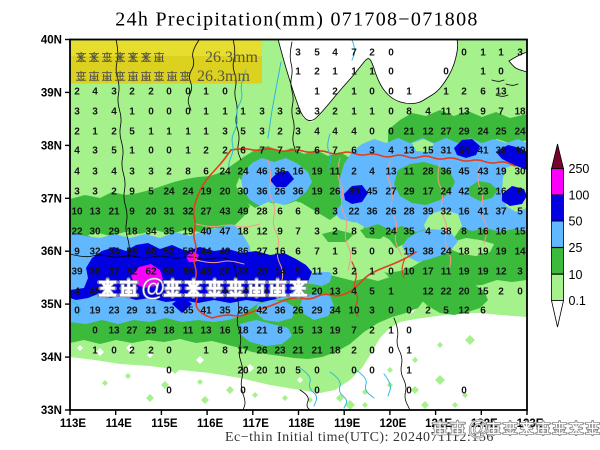 The height and width of the screenshot is (450, 600). What do you see at coordinates (132, 311) in the screenshot?
I see `svg-text: 29` at bounding box center [132, 311].